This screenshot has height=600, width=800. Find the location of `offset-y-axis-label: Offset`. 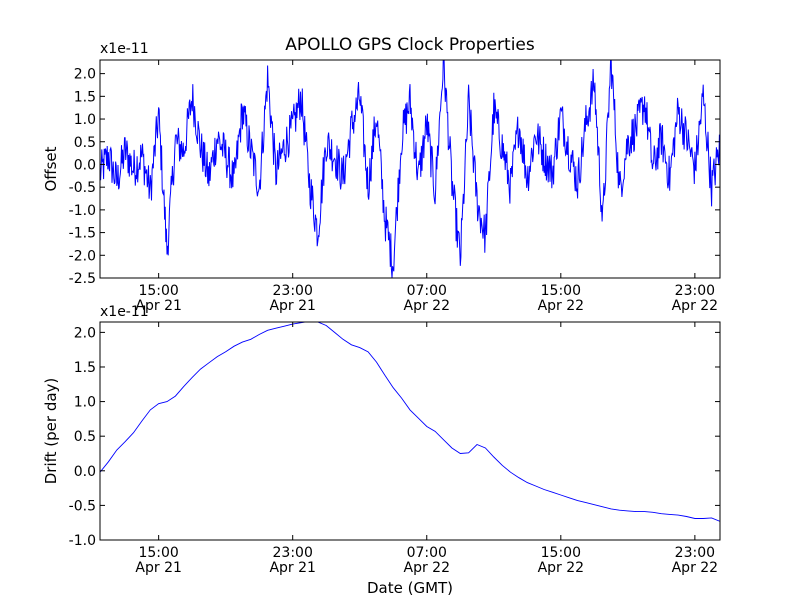

offset-y-axis-label: Offset is located at coordinates (51, 168).